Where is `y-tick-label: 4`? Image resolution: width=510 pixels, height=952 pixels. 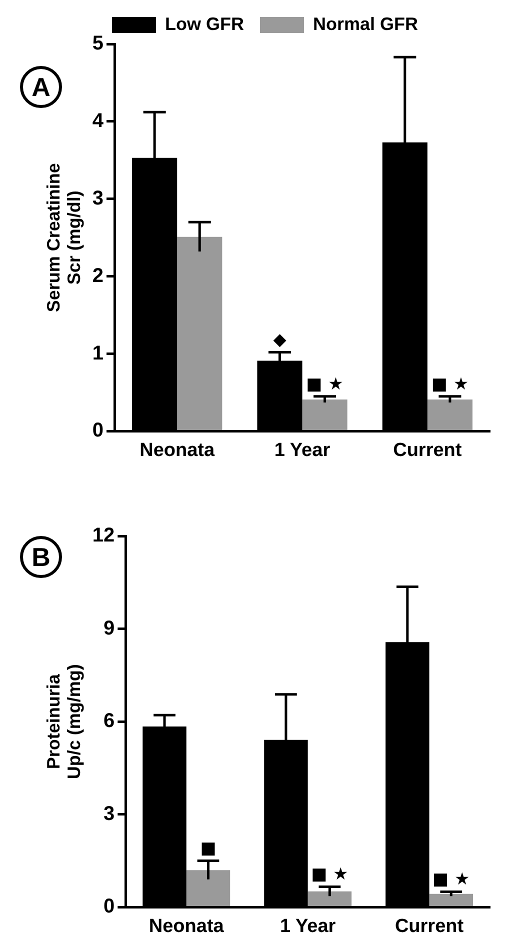 y-tick-label: 4 is located at coordinates (98, 121).